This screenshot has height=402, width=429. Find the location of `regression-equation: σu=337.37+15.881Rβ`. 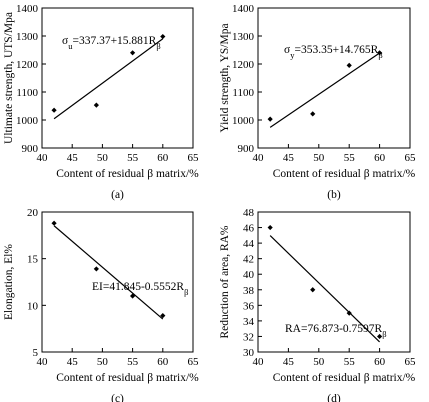

regression-equation: σu=337.37+15.881Rβ is located at coordinates (111, 43).